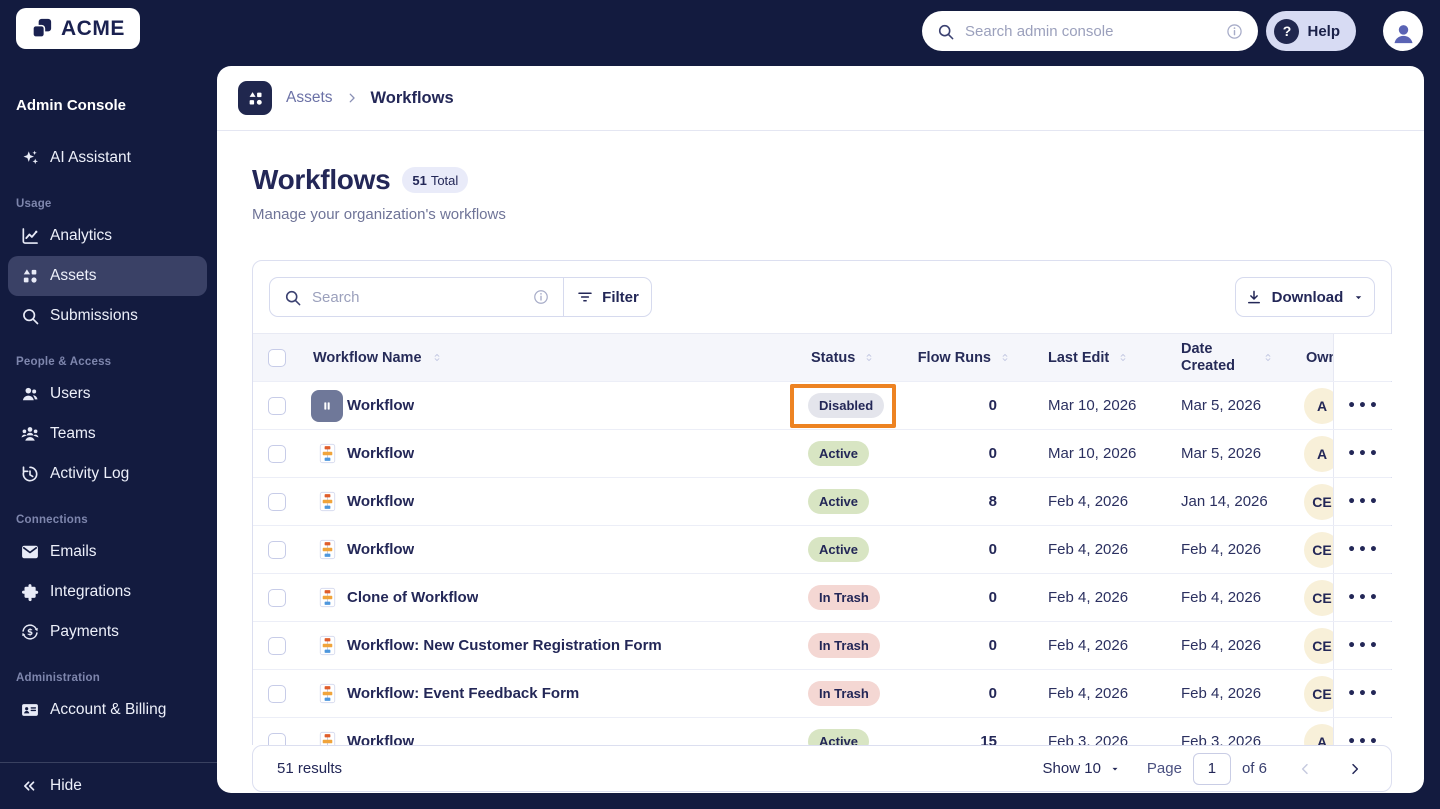 This screenshot has height=809, width=1440. What do you see at coordinates (1403, 31) in the screenshot?
I see `user-avatar` at bounding box center [1403, 31].